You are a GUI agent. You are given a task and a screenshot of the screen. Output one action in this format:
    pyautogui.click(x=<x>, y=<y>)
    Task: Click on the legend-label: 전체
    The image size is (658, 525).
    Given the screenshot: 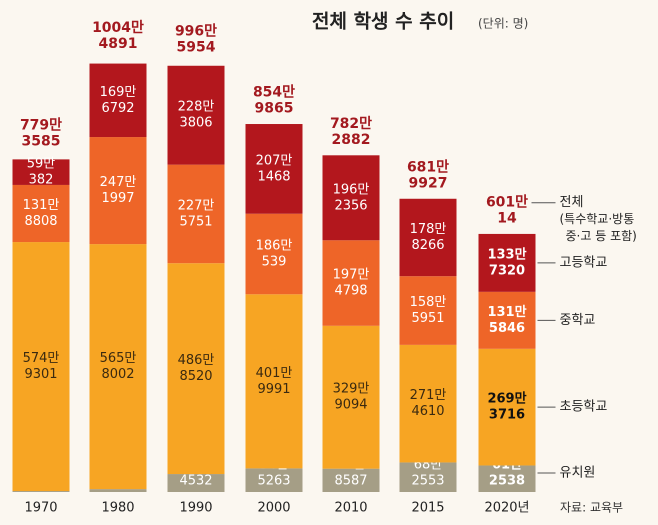 What is the action you would take?
    pyautogui.click(x=572, y=202)
    